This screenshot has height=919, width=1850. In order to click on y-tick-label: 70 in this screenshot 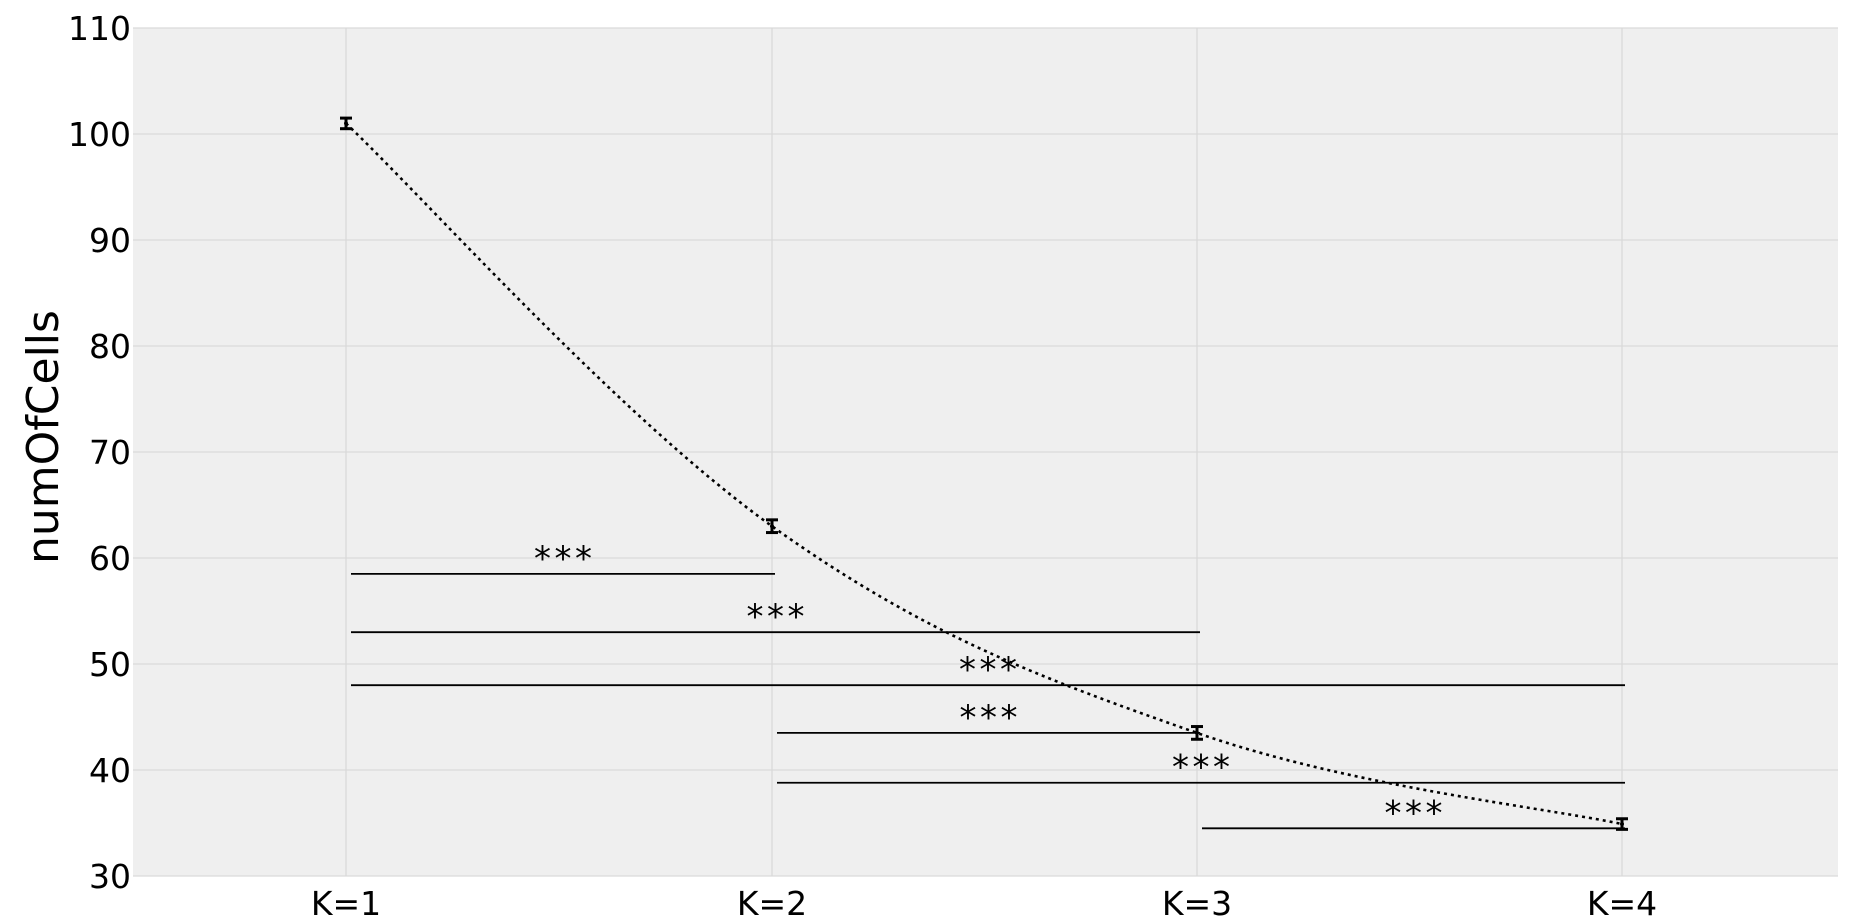, I will do `click(110, 452)`.